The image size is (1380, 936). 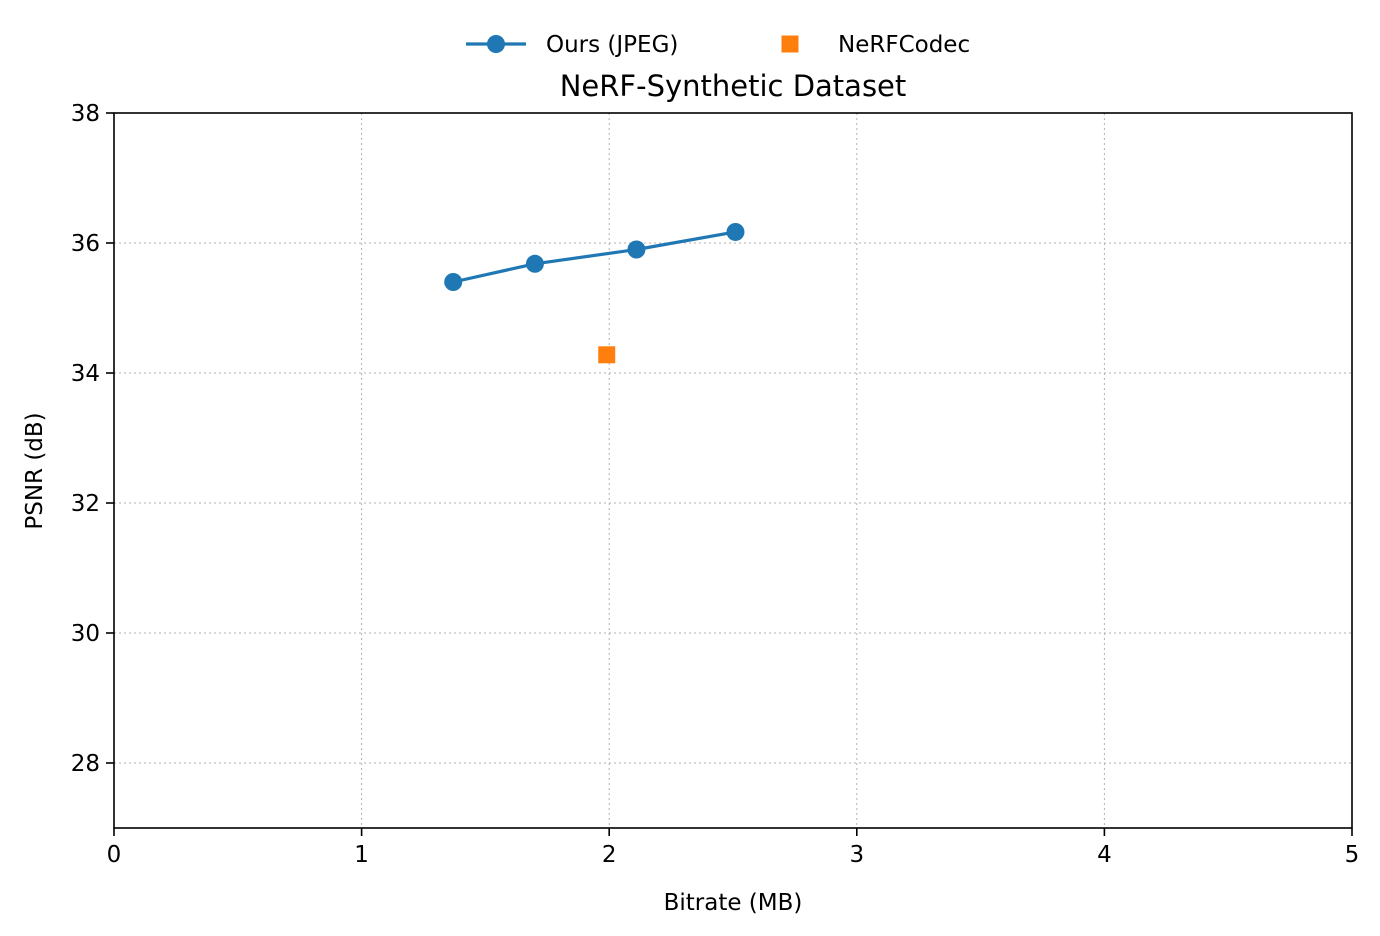 What do you see at coordinates (85, 114) in the screenshot?
I see `y-tick-label: 38` at bounding box center [85, 114].